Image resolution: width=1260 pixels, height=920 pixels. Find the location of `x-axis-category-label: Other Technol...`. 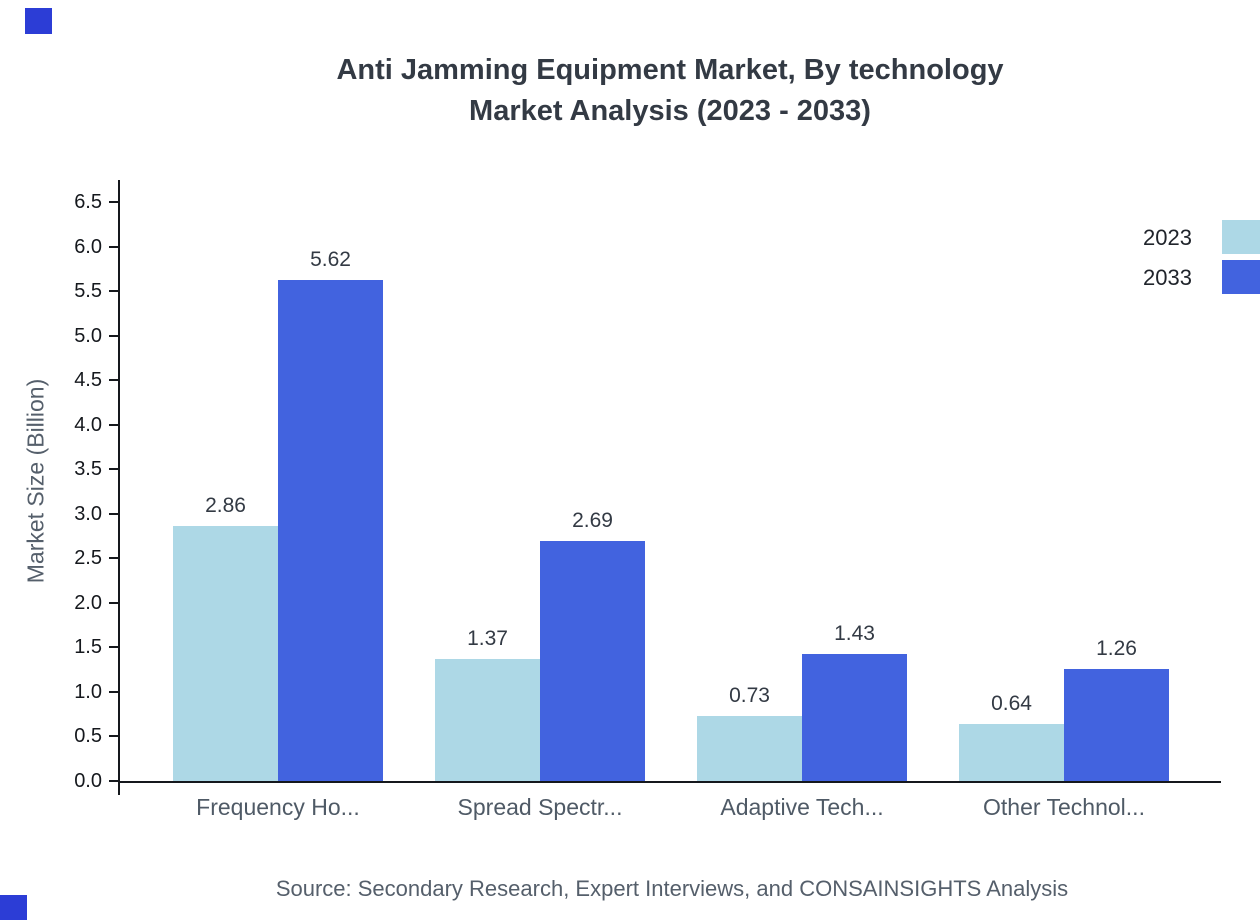

x-axis-category-label: Other Technol... is located at coordinates (1064, 807).